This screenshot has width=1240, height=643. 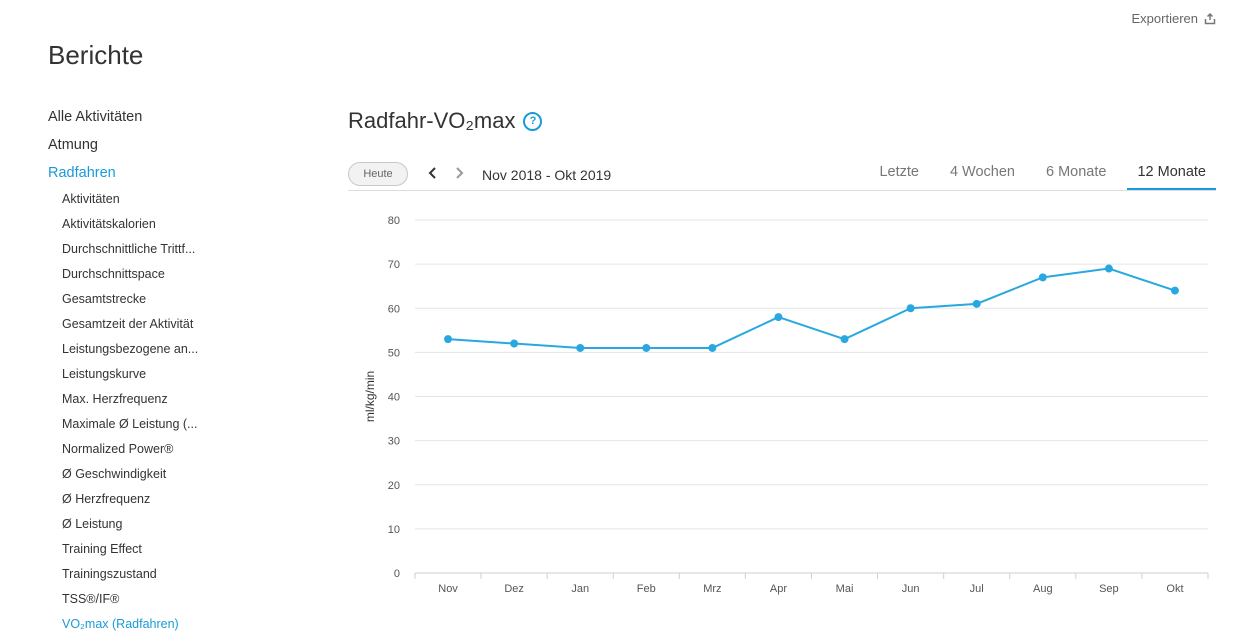 I want to click on nav-subitem: Durchschnittspace, so click(x=113, y=274).